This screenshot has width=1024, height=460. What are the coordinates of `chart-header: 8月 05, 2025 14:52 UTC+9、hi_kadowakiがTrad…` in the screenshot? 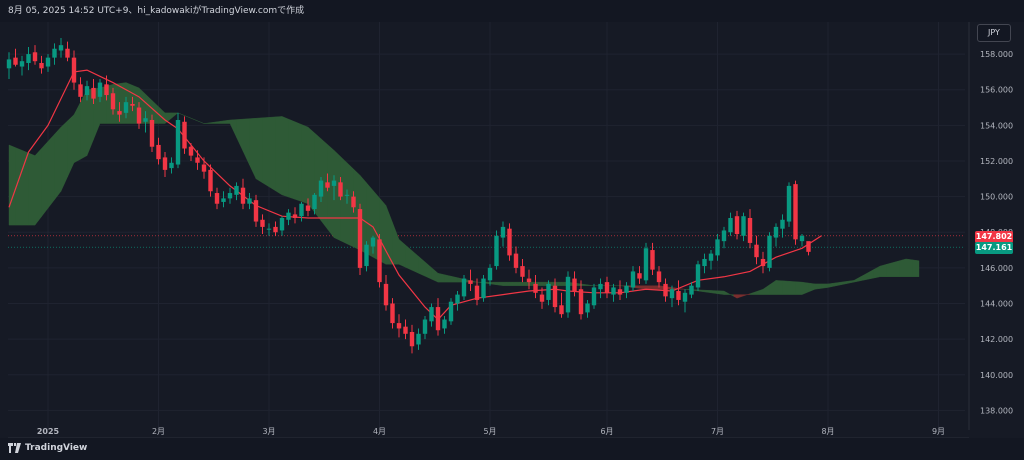 It's located at (512, 11).